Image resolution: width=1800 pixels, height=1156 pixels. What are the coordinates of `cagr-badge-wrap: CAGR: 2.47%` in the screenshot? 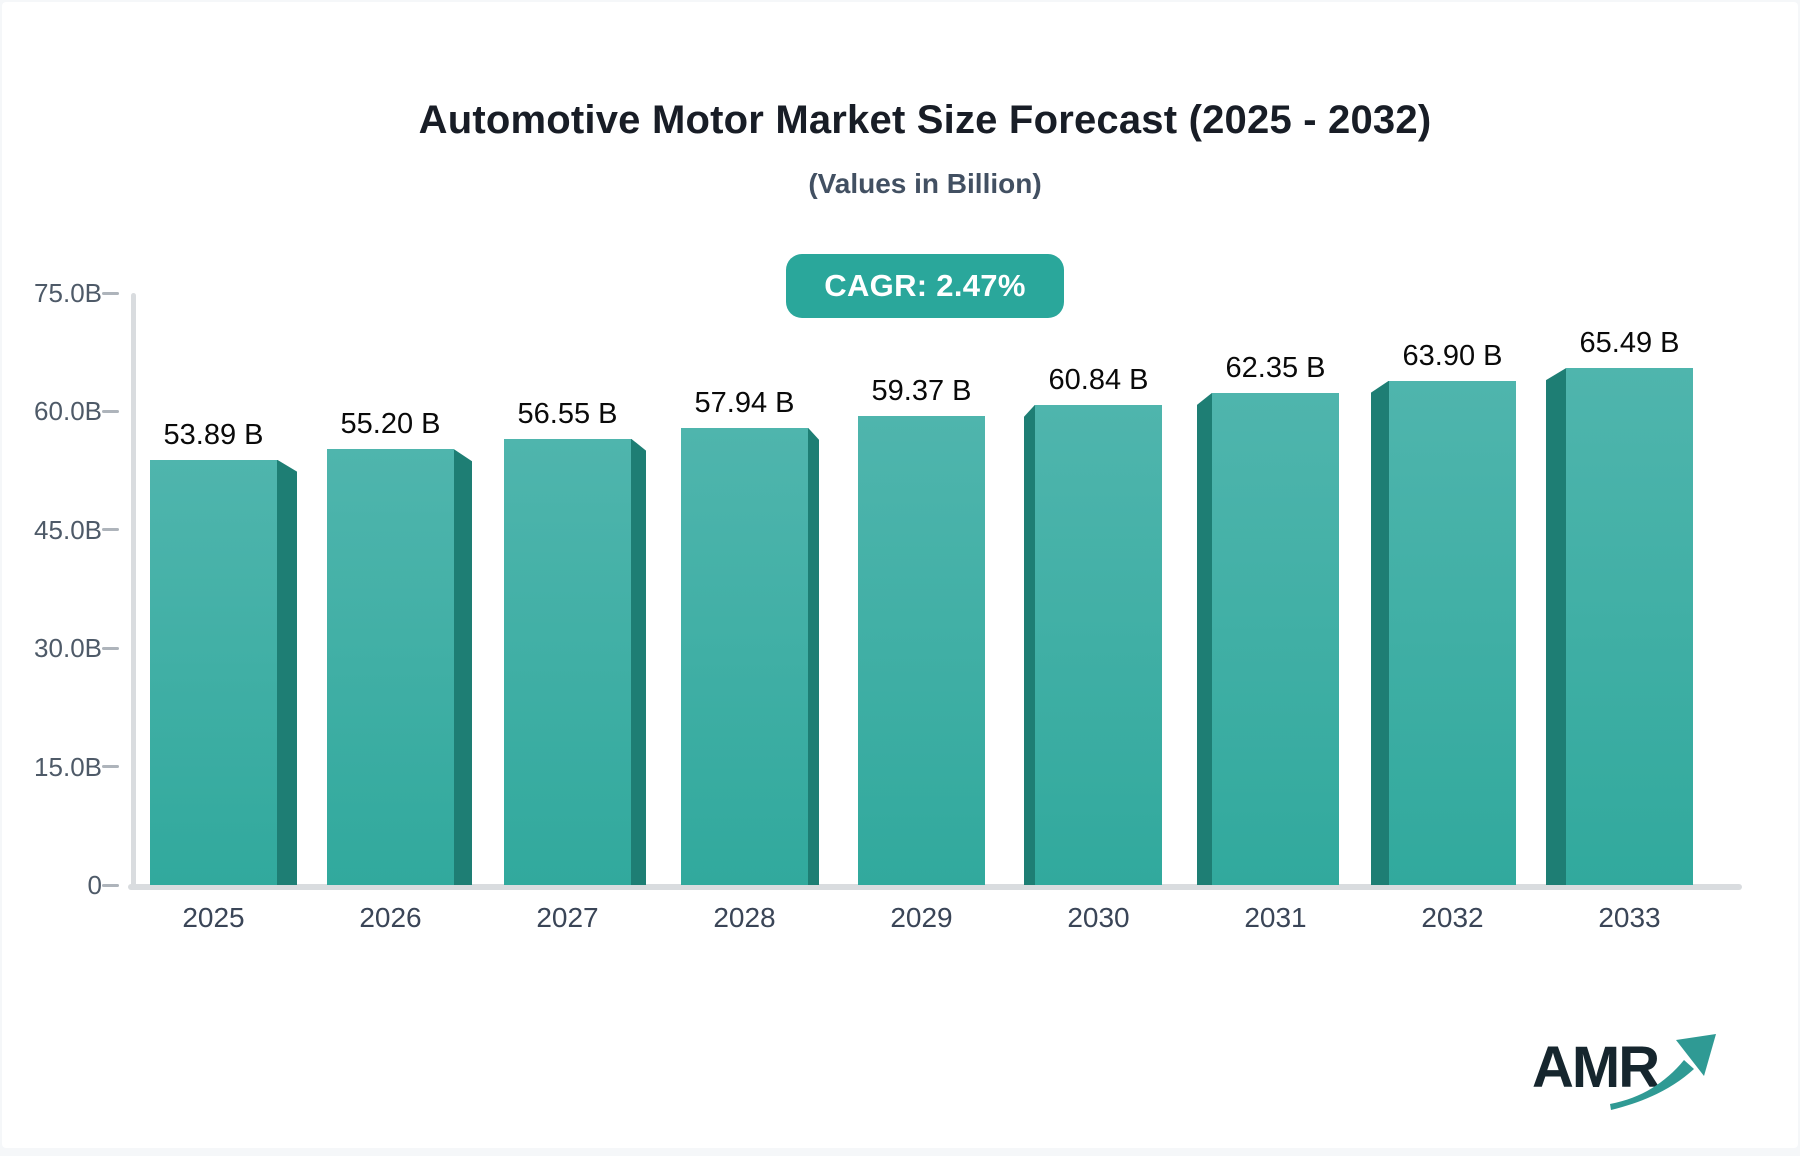 It's located at (925, 286).